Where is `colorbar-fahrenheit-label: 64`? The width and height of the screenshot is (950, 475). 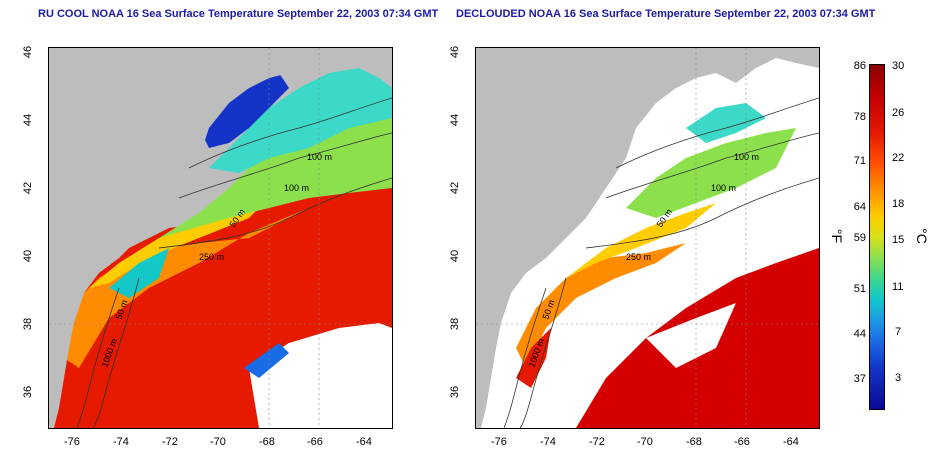
colorbar-fahrenheit-label: 64 is located at coordinates (859, 207).